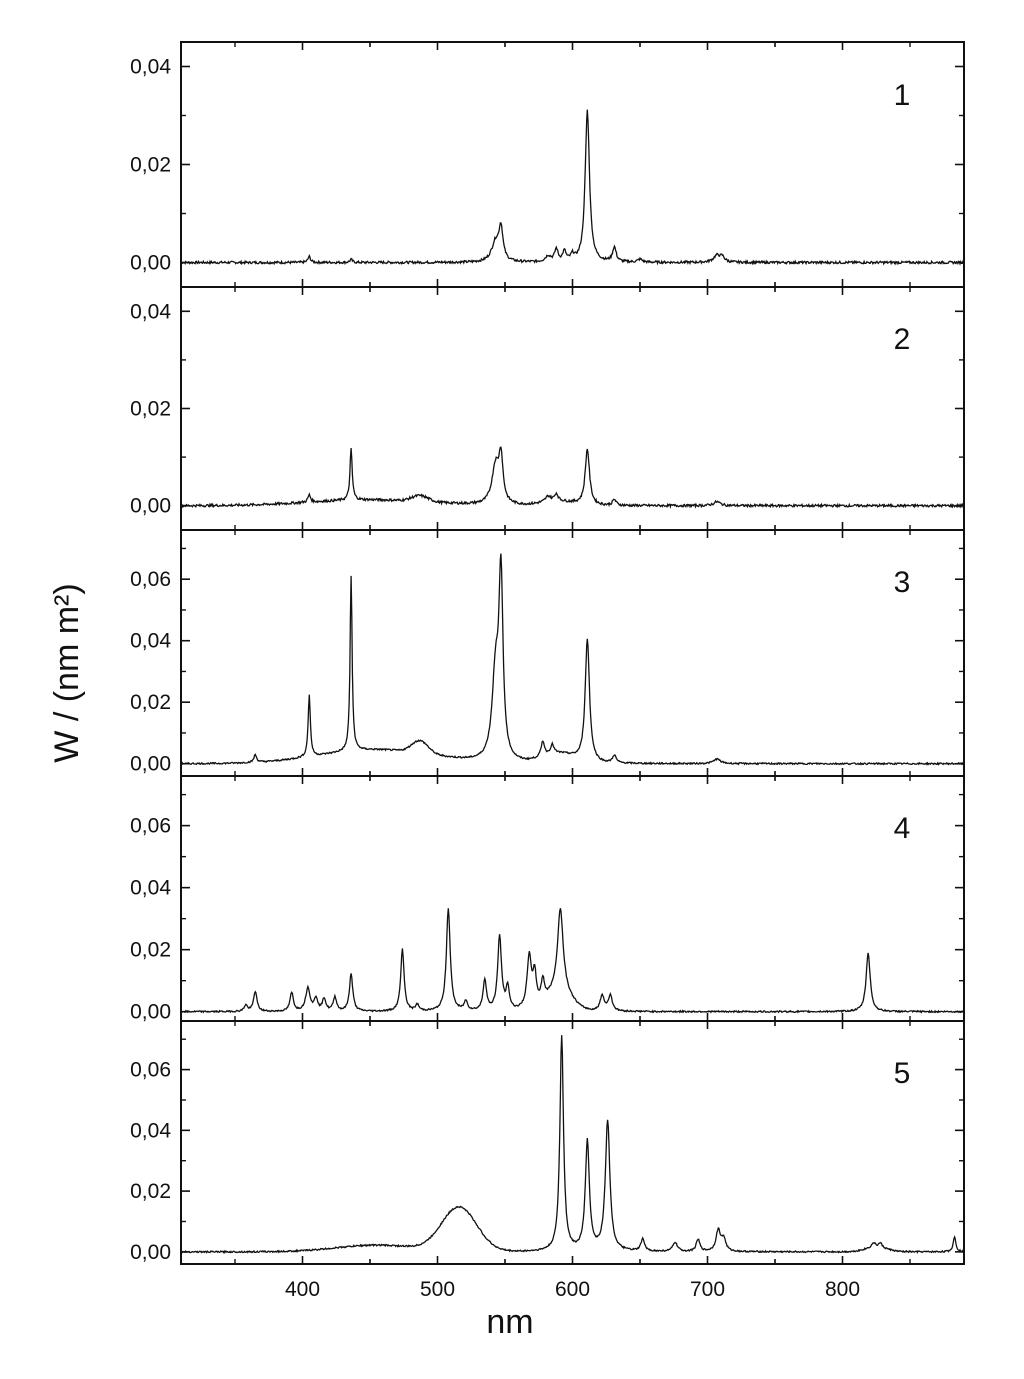 Image resolution: width=1024 pixels, height=1379 pixels. Describe the element at coordinates (902, 582) in the screenshot. I see `panel-label: 3` at that location.